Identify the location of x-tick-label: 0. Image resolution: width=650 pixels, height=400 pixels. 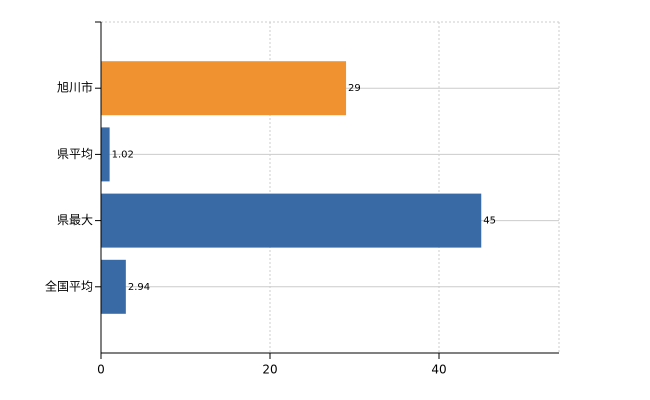
(101, 370).